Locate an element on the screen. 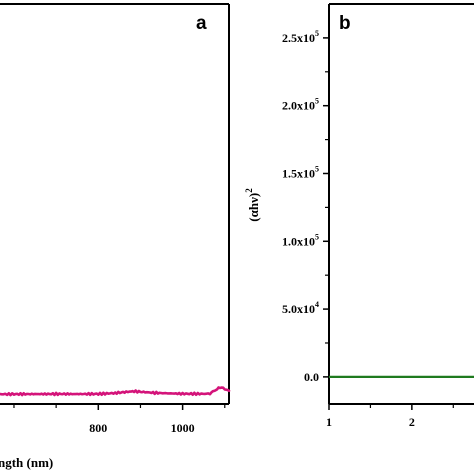 Image resolution: width=474 pixels, height=474 pixels. panel-a-x-axis-title: ngth (nm) is located at coordinates (26, 462).